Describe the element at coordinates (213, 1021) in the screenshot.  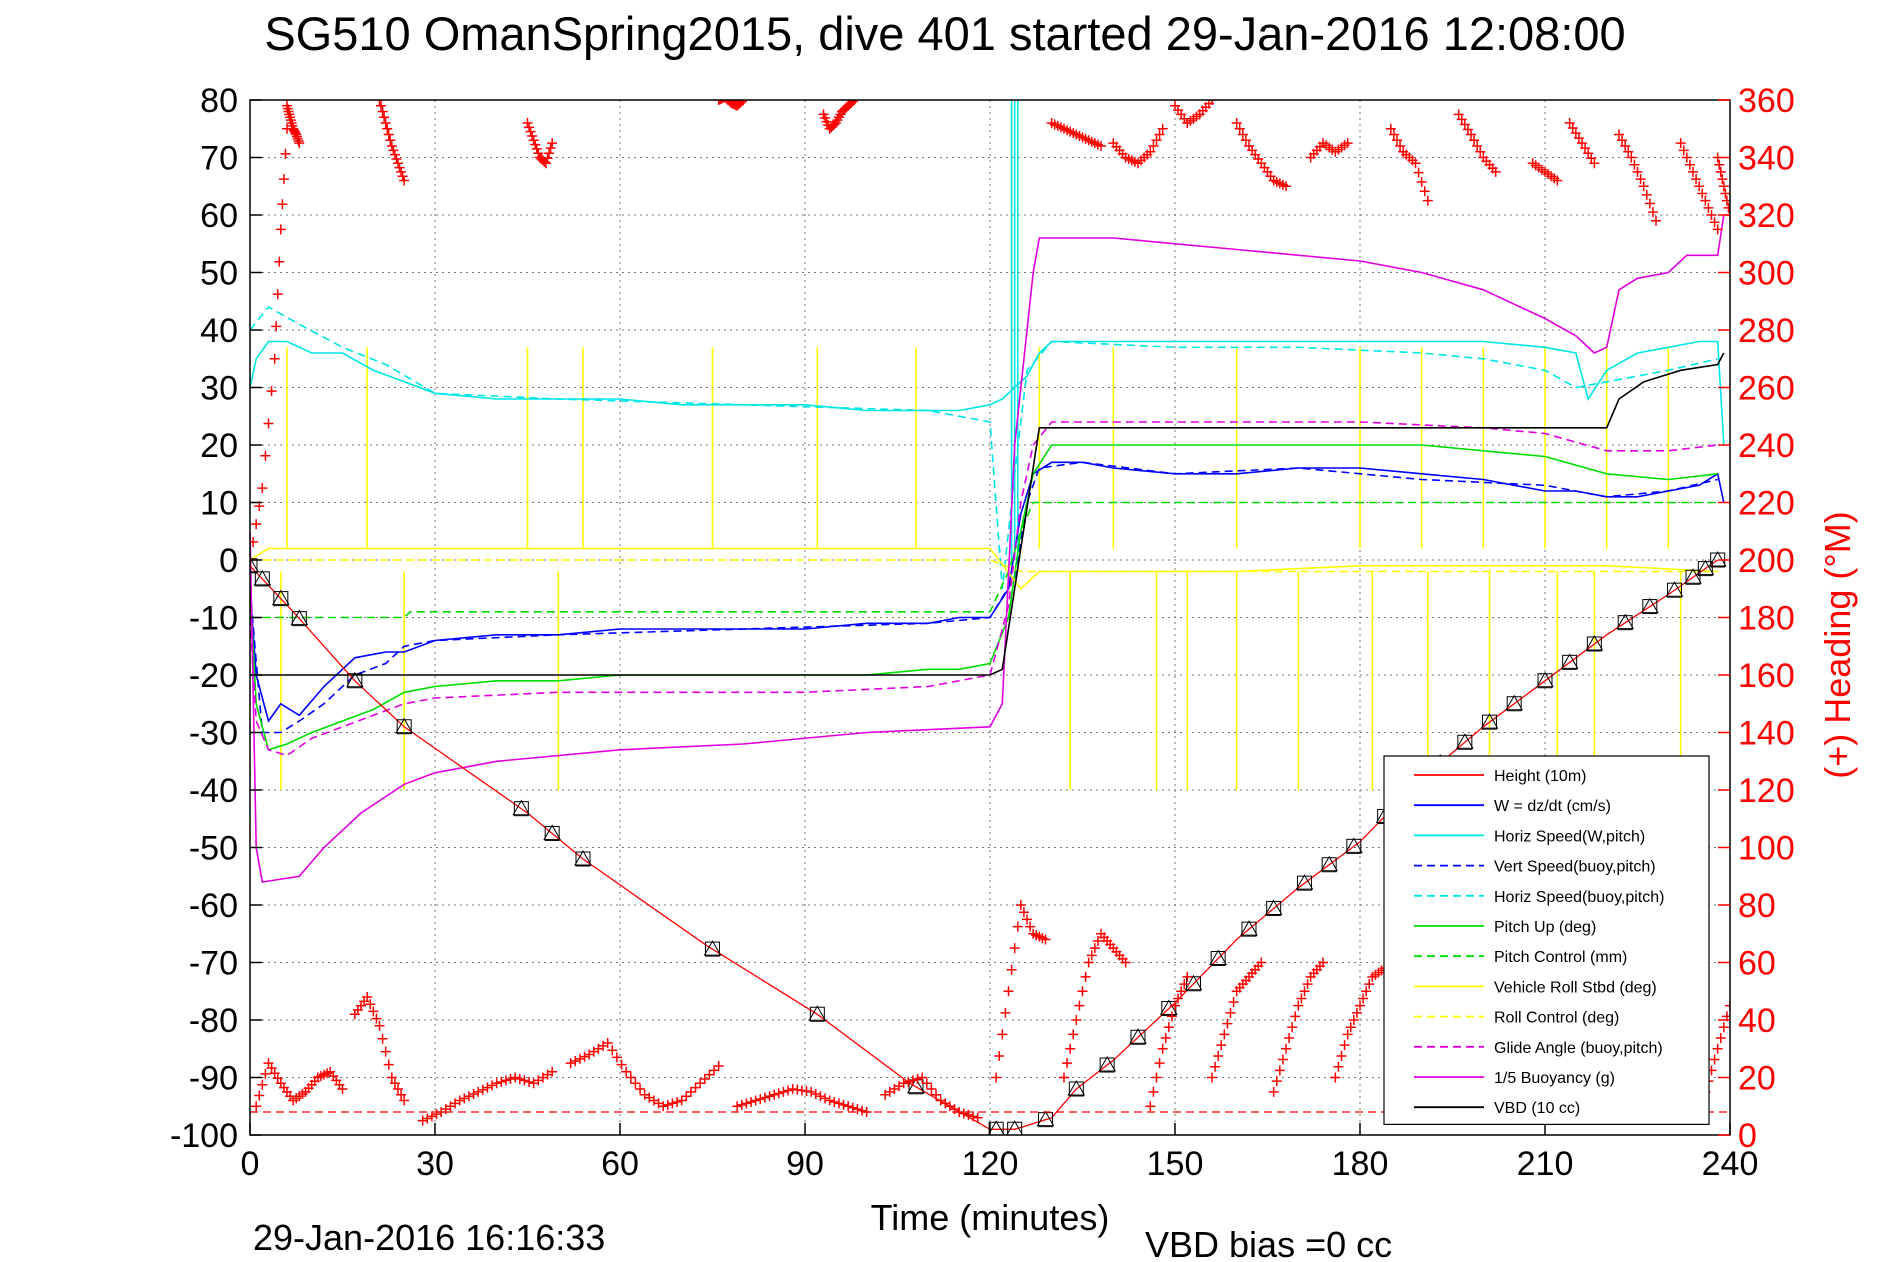
I see `y-tick-label: -80` at that location.